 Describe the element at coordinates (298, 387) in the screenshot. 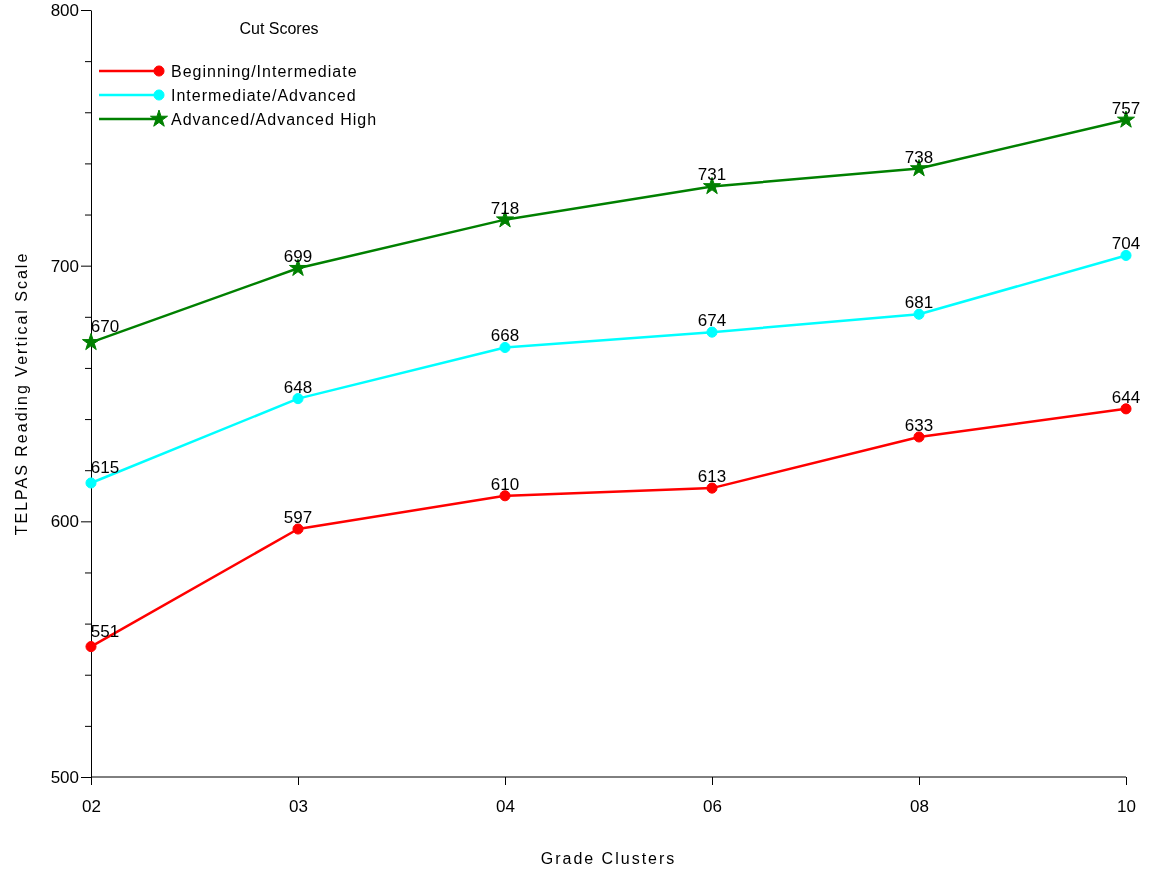

I see `data-label: 648` at that location.